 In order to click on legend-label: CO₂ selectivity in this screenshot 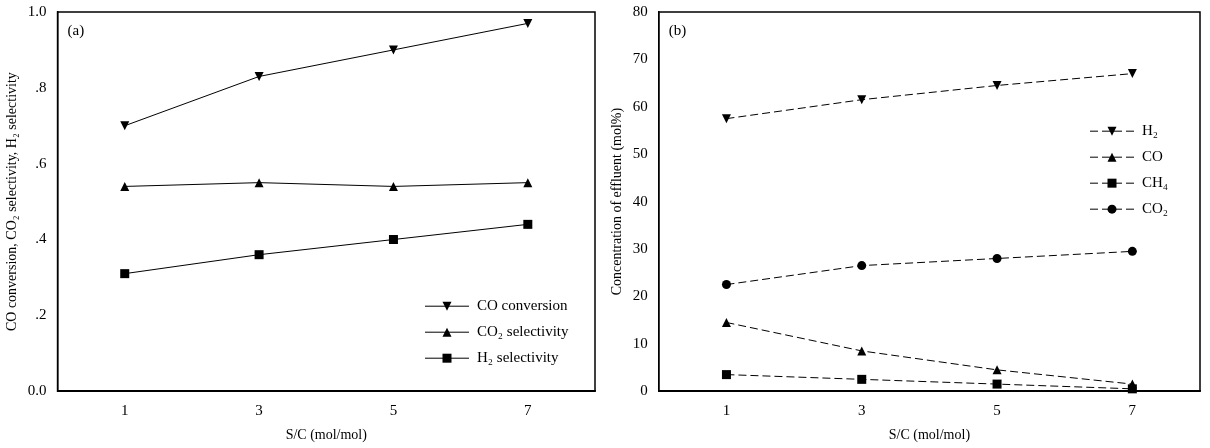, I will do `click(523, 331)`.